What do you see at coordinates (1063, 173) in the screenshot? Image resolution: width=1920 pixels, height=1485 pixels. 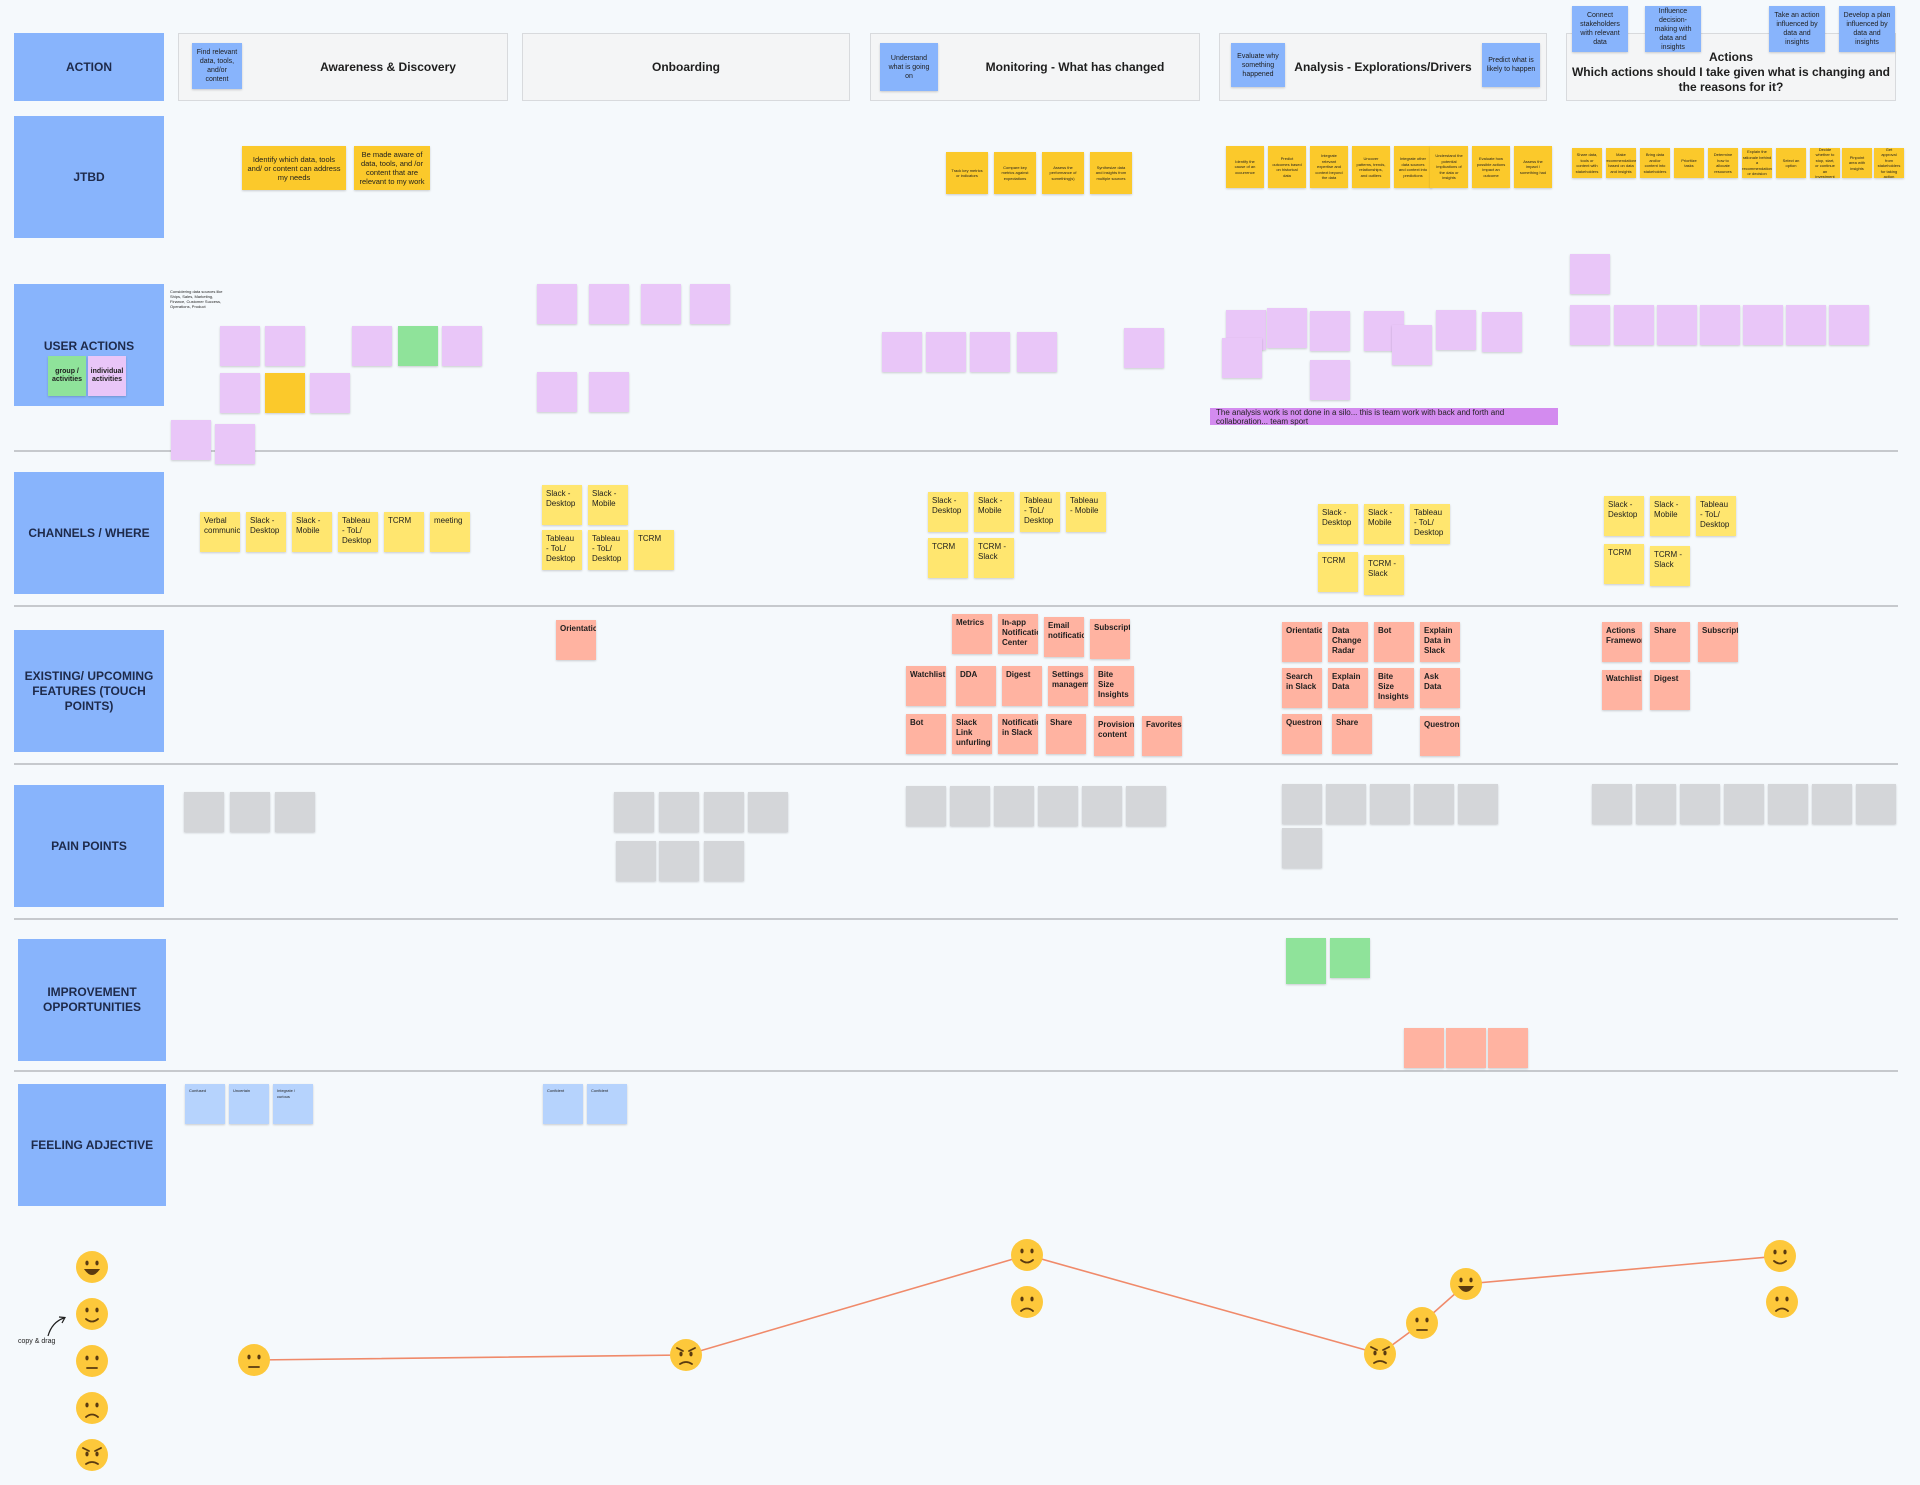 I see `jtbd-sticky: Assess the performance of something(s)` at bounding box center [1063, 173].